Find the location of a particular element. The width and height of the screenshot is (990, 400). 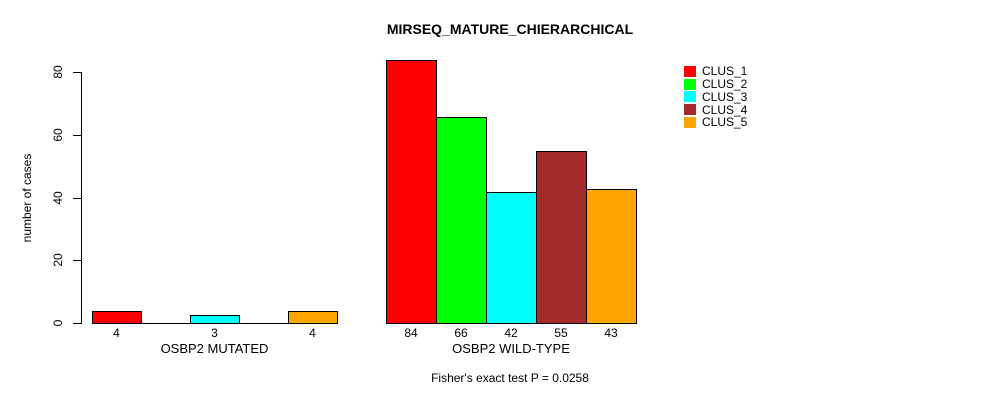

bar-value-label: 3 is located at coordinates (214, 333).